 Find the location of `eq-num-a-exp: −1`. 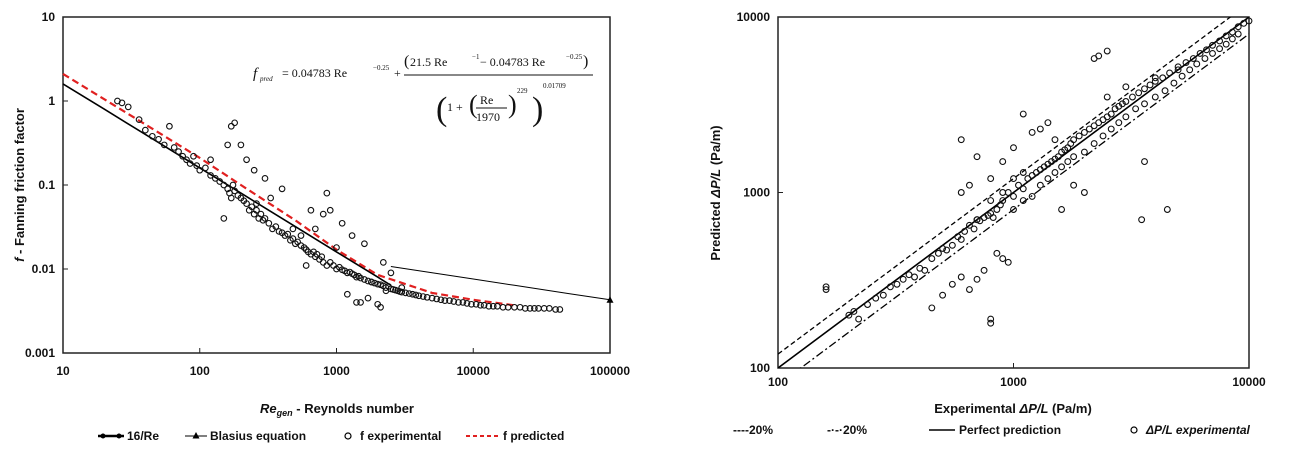

eq-num-a-exp: −1 is located at coordinates (476, 57).